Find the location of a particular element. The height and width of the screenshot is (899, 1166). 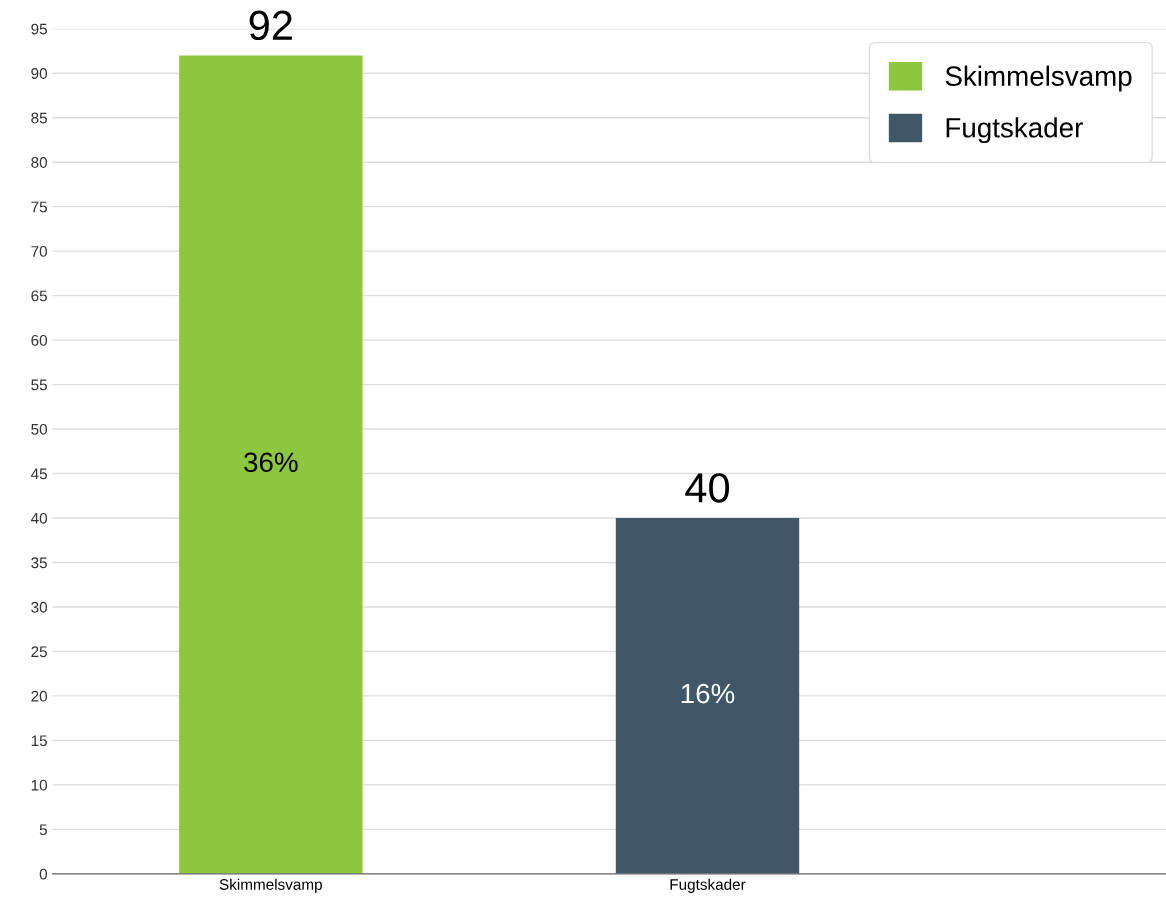

annotation: 36% is located at coordinates (271, 462).